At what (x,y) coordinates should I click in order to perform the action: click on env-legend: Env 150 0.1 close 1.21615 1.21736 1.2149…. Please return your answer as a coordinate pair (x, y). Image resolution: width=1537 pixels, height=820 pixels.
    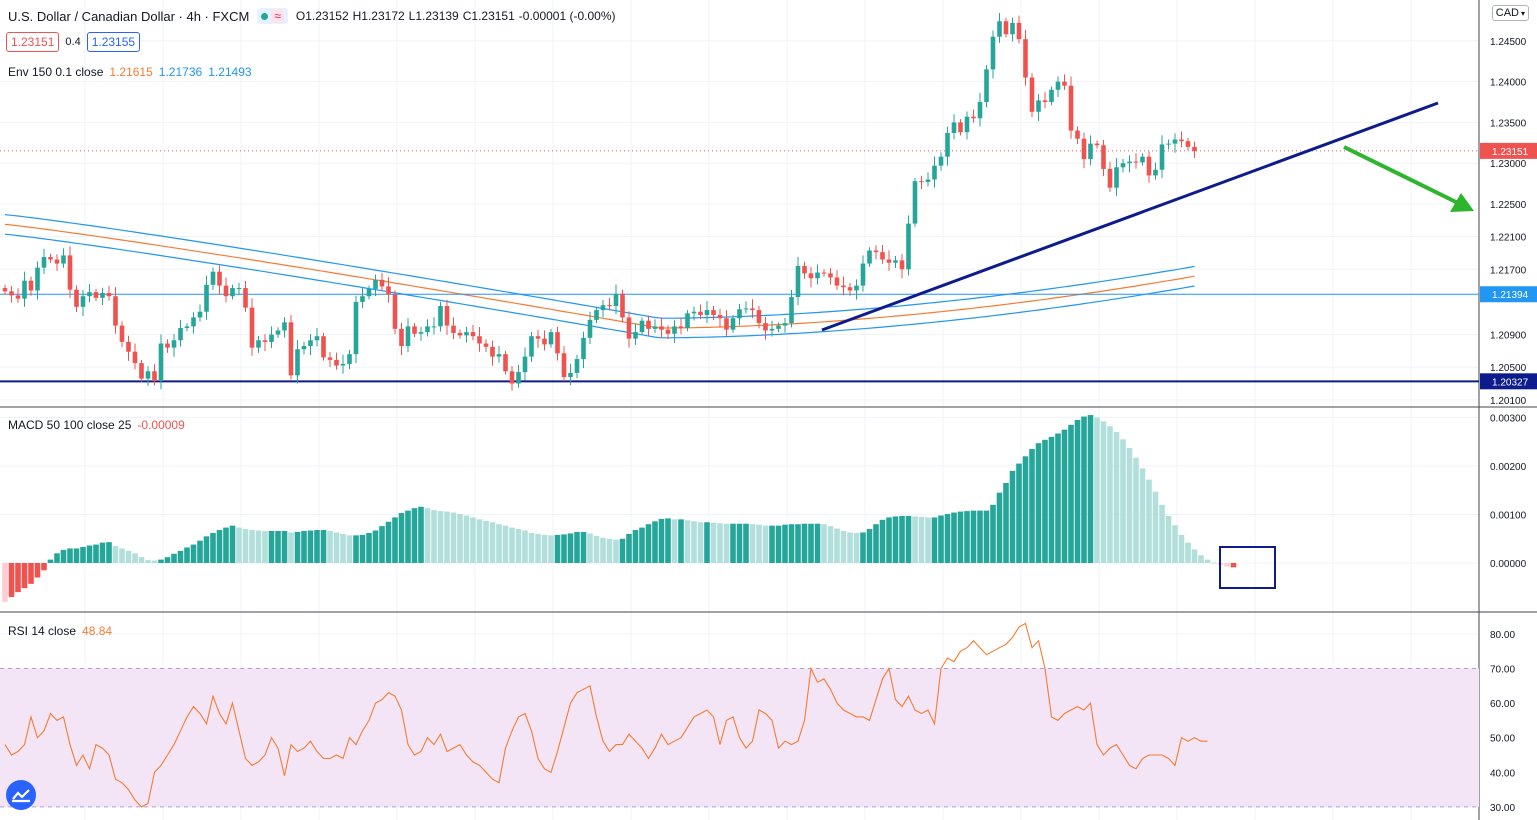
    Looking at the image, I should click on (130, 72).